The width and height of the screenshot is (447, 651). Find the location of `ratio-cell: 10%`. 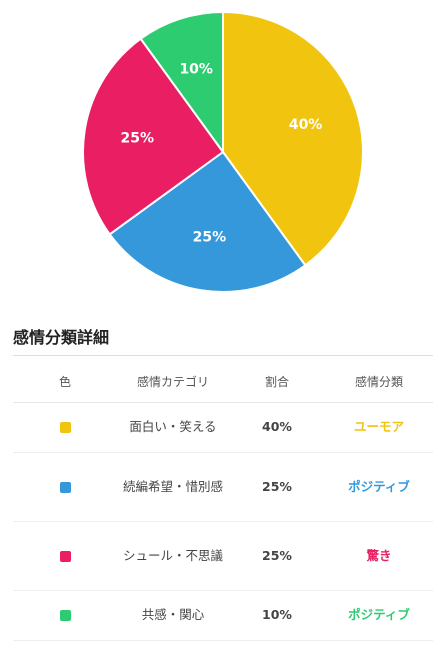

ratio-cell: 10% is located at coordinates (277, 615).